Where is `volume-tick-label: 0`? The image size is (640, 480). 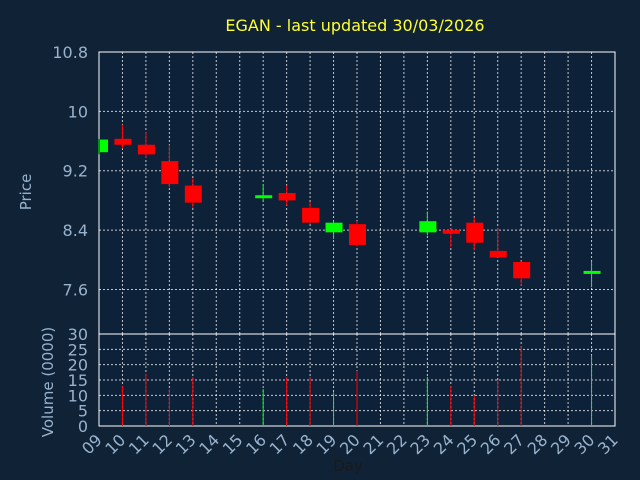 volume-tick-label: 0 is located at coordinates (83, 426).